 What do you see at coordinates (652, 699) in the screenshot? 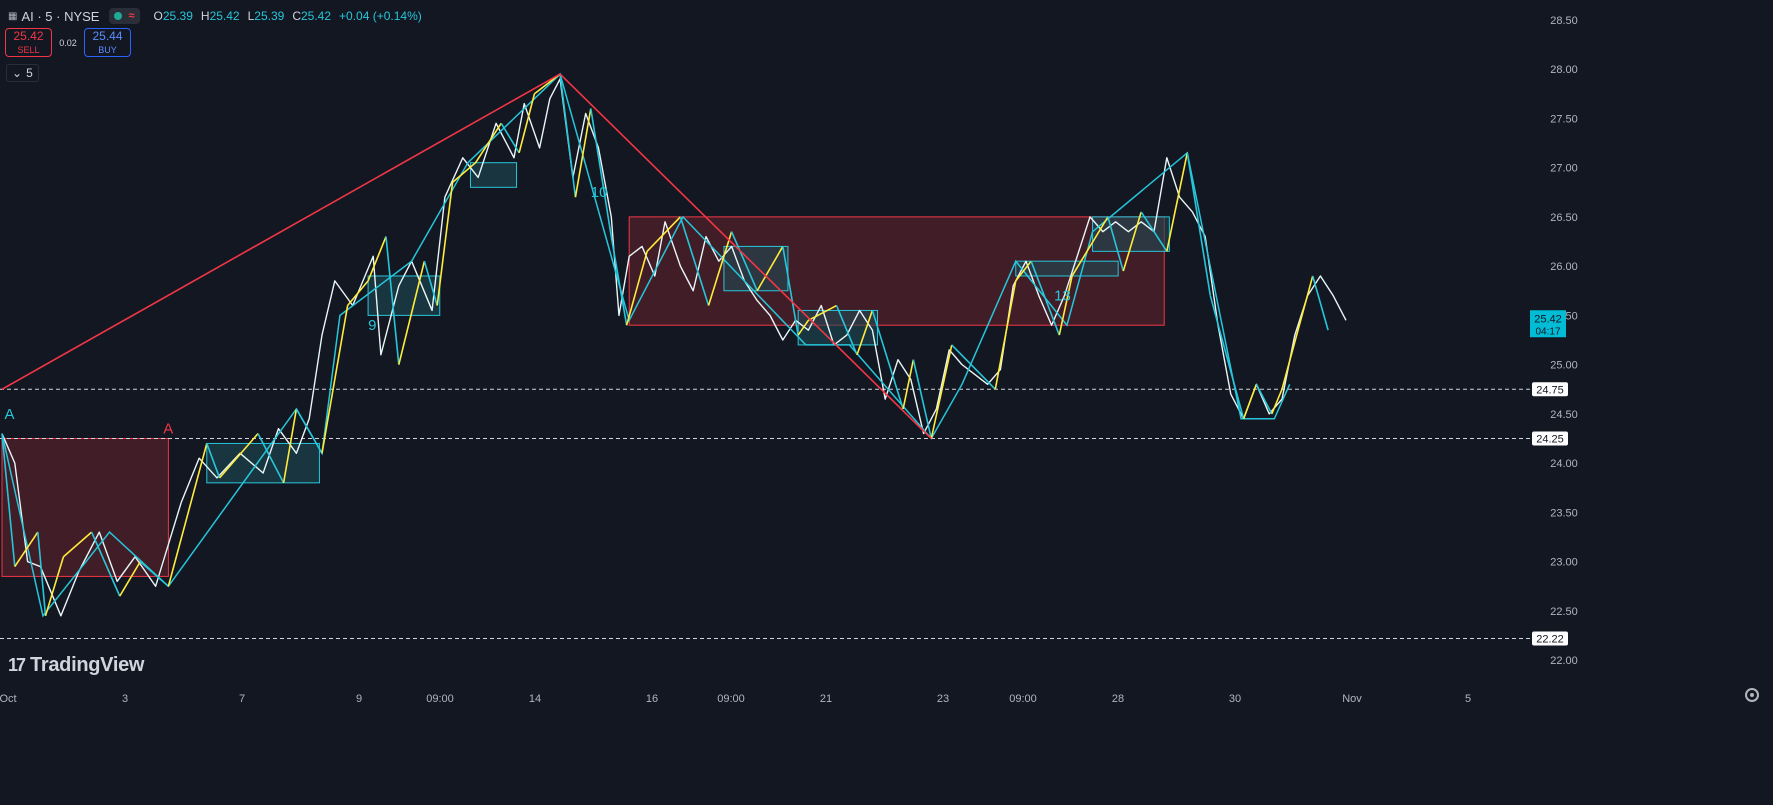
I see `x-tick-label-6: 16` at bounding box center [652, 699].